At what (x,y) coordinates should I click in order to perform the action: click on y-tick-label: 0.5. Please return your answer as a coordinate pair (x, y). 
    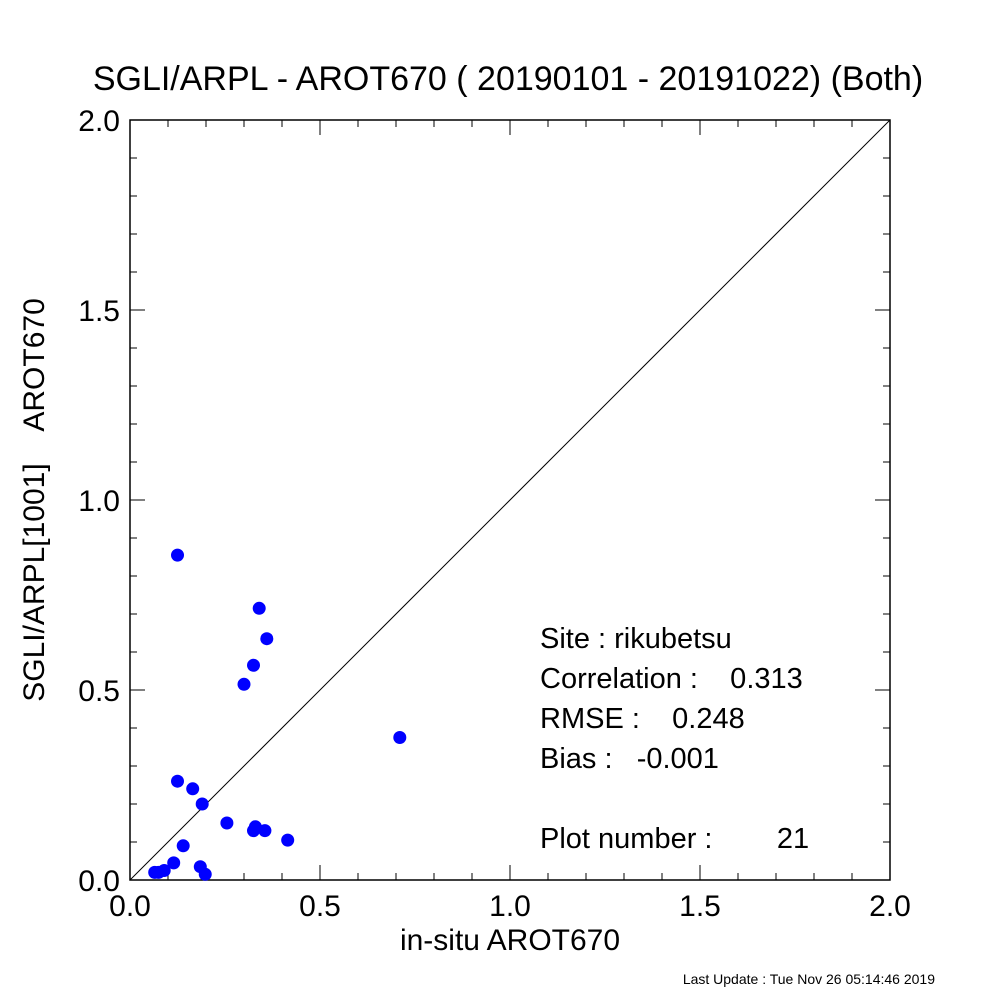
    Looking at the image, I should click on (99, 691).